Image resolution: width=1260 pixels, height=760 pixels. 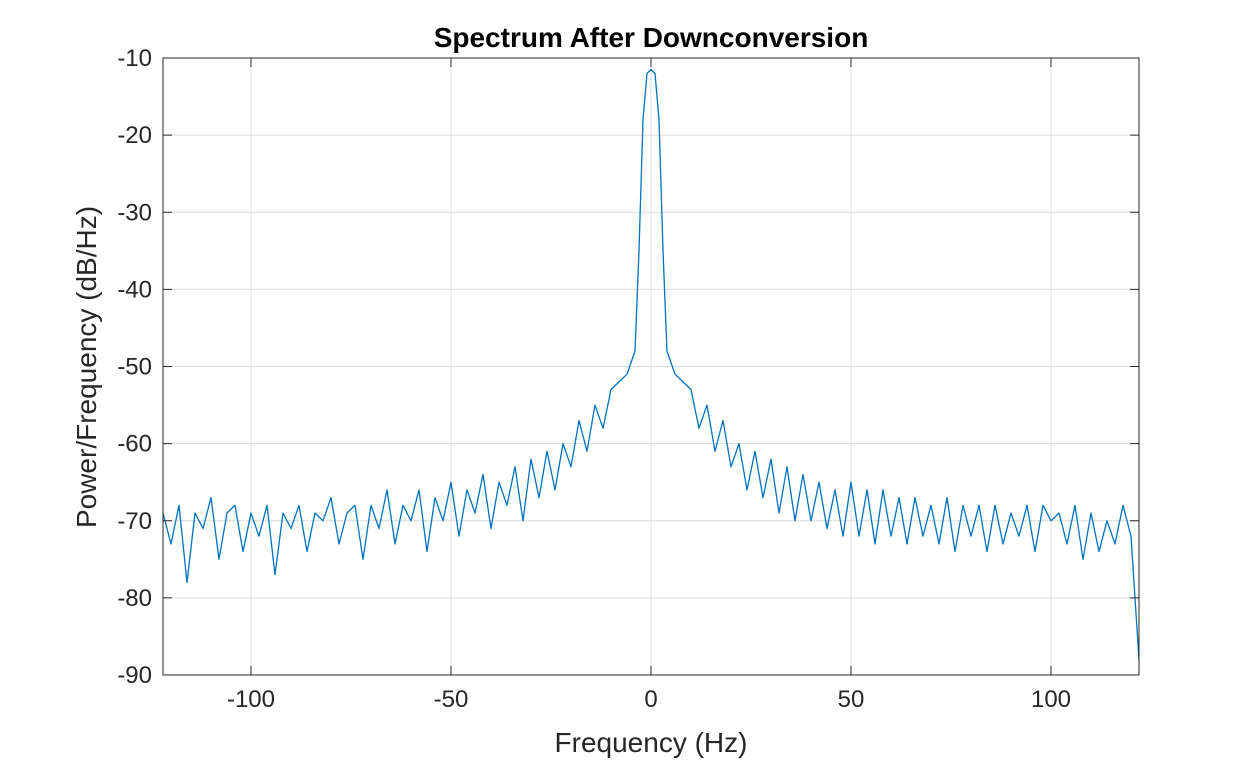 What do you see at coordinates (134, 135) in the screenshot?
I see `y-tick-label: -20` at bounding box center [134, 135].